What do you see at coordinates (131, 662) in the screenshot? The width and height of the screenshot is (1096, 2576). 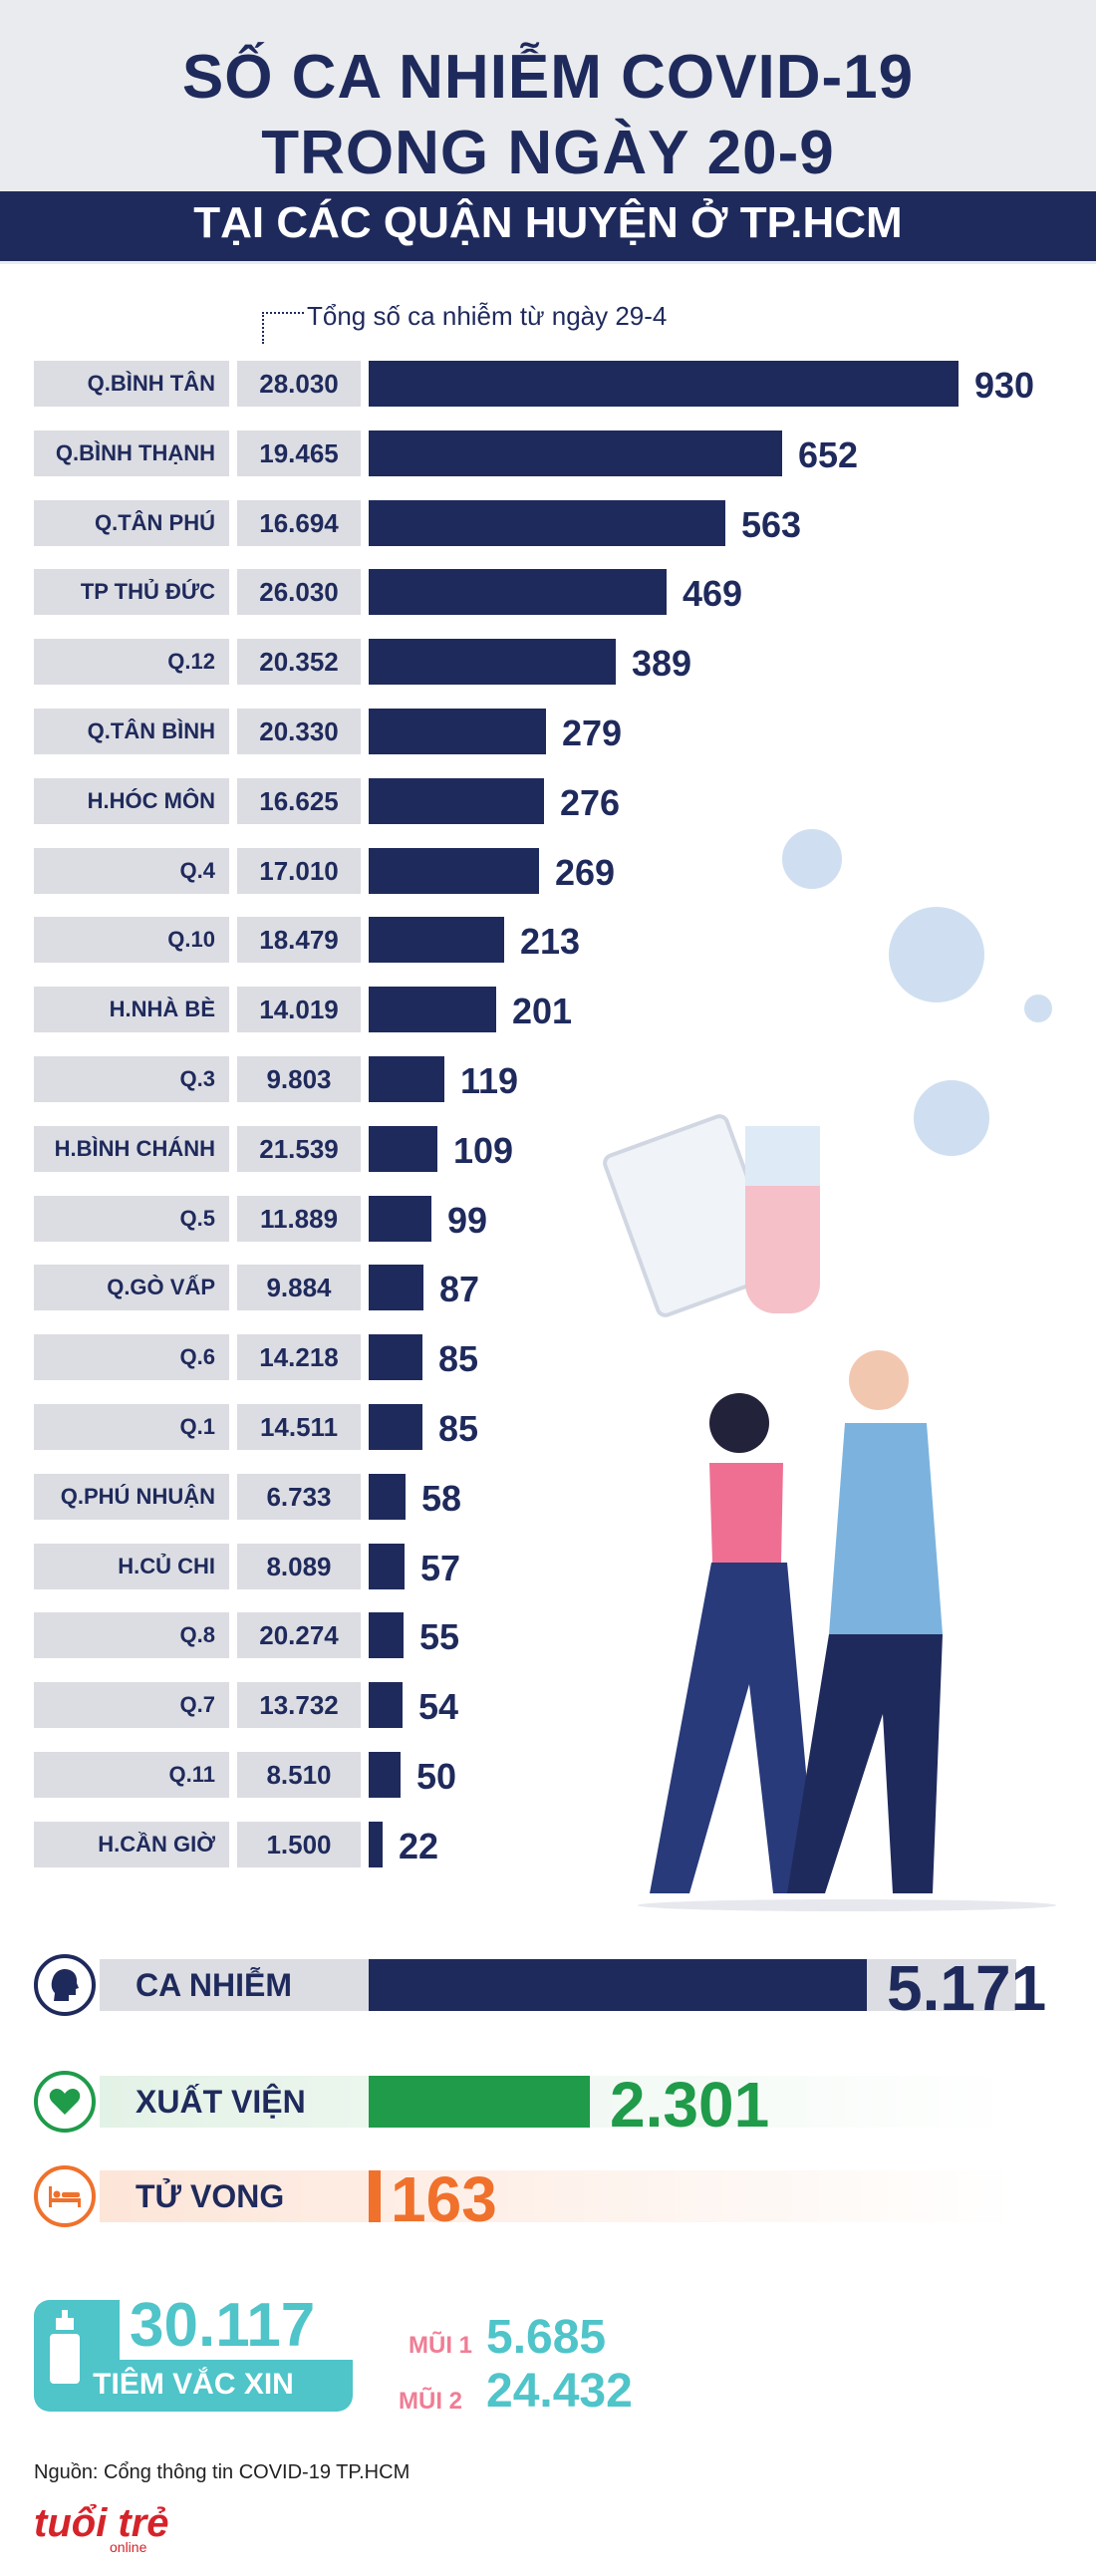 I see `district-label: Q.12` at bounding box center [131, 662].